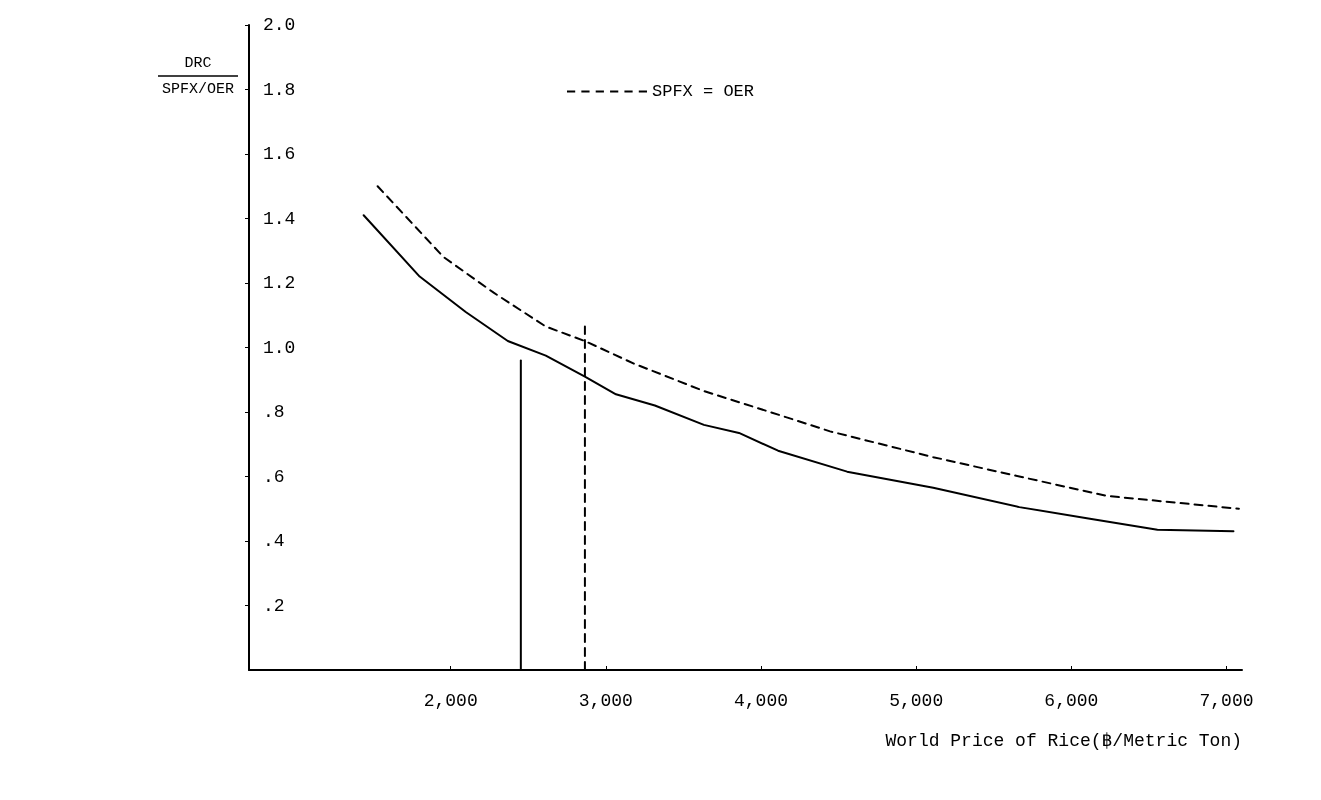  I want to click on x-tick-label: 2,000, so click(450, 701).